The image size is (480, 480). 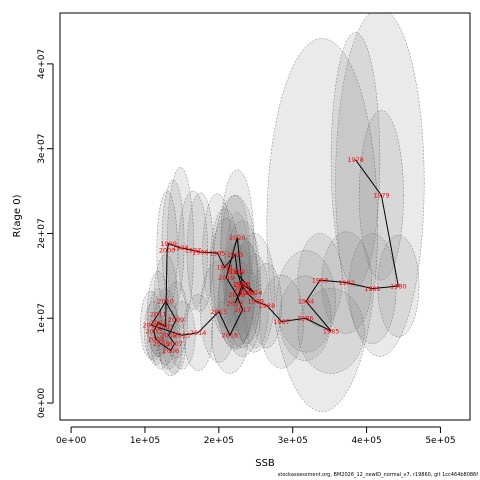 What do you see at coordinates (255, 302) in the screenshot?
I see `year-label-1989: 1989` at bounding box center [255, 302].